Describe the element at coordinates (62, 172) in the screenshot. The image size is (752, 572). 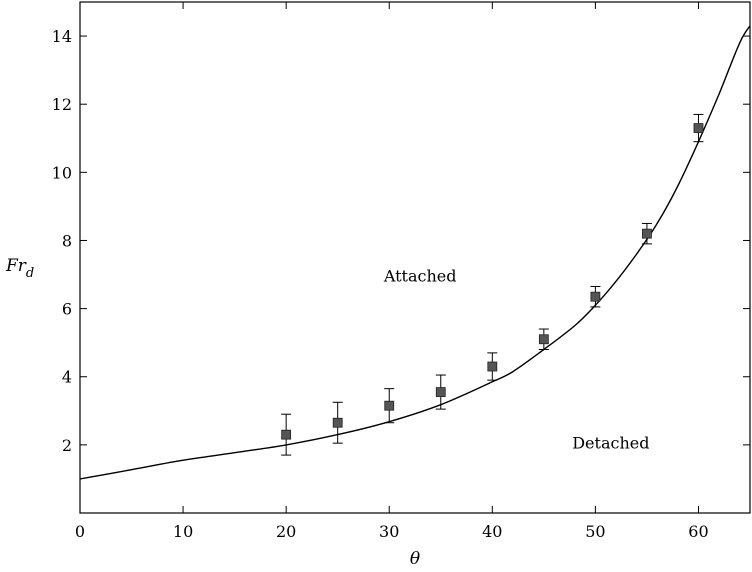
I see `y-tick-label: 10` at that location.